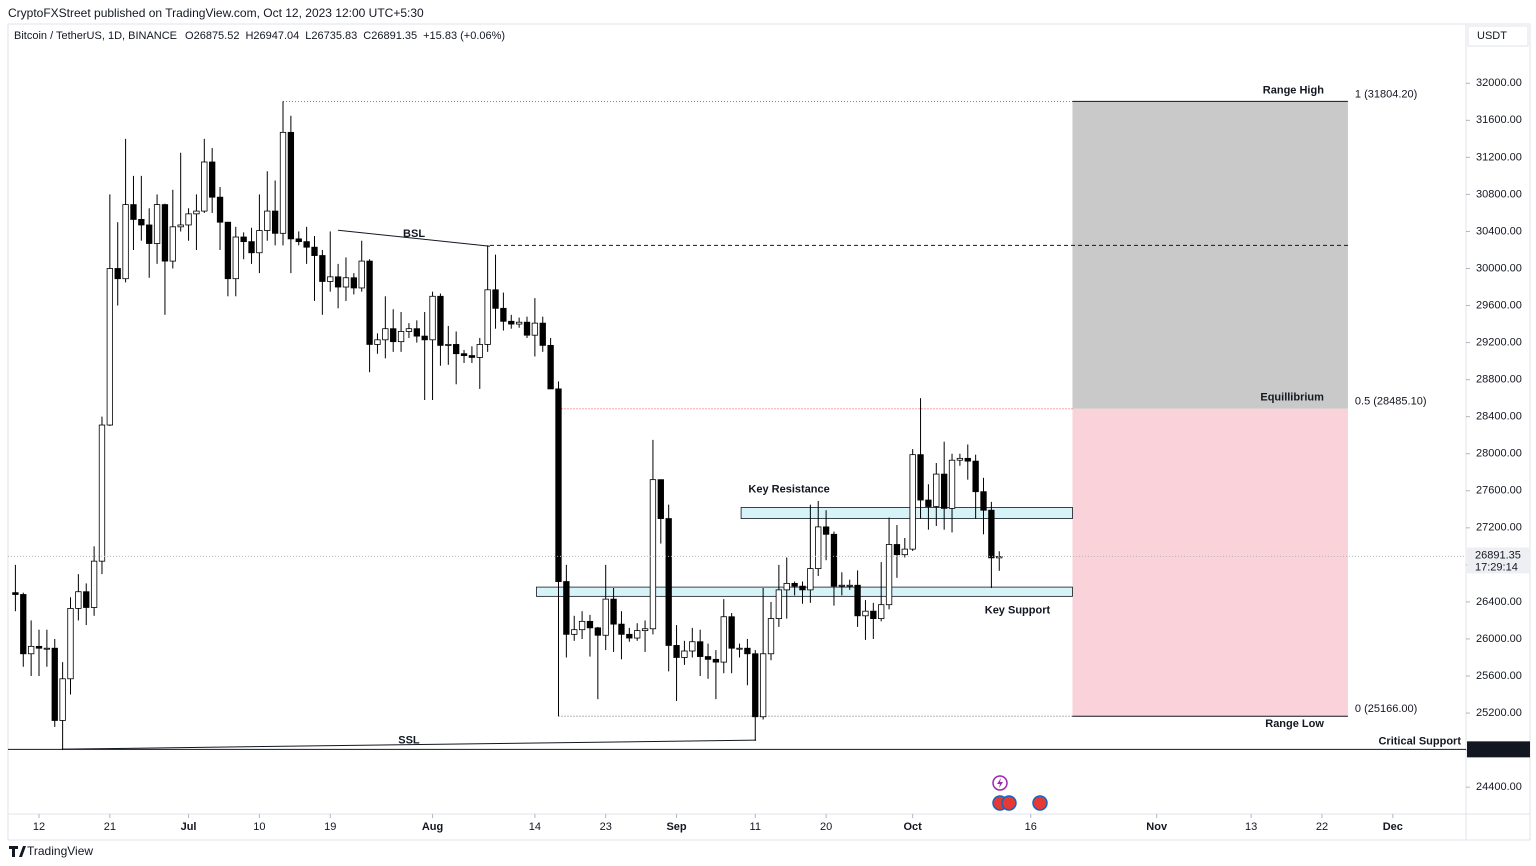 The image size is (1536, 866). I want to click on x-tick-label: 21, so click(110, 827).